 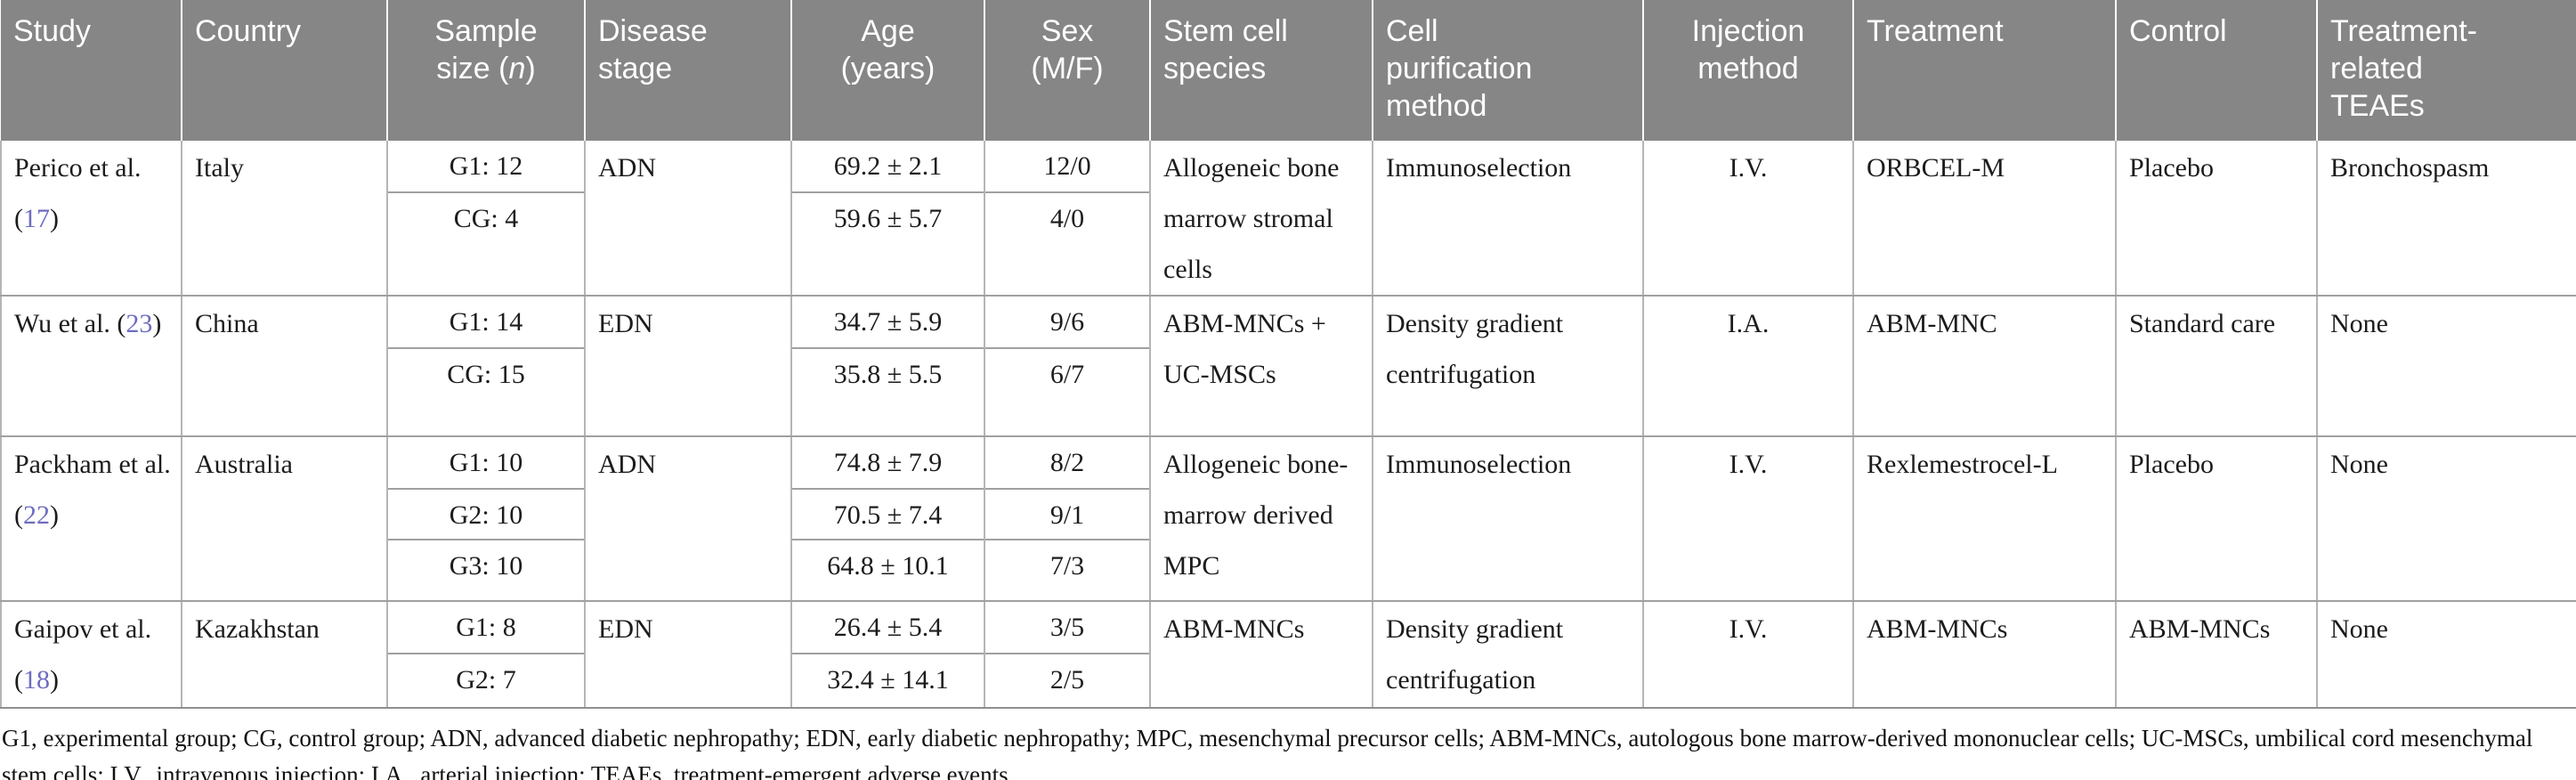 I want to click on subcell-age: 69.2 ± 2.1, so click(x=888, y=166).